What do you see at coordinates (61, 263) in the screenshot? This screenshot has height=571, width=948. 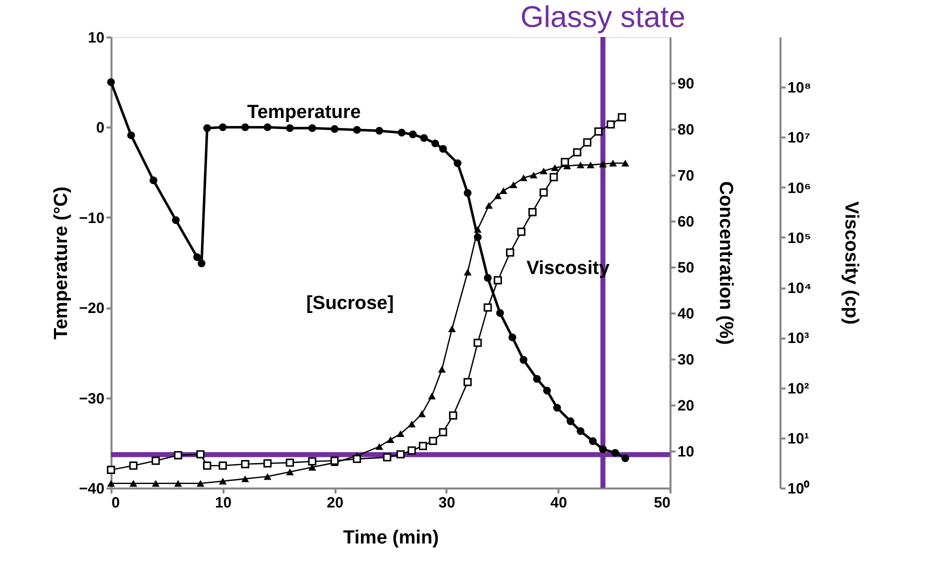 I see `y-axis-title: Temperature (°C)` at bounding box center [61, 263].